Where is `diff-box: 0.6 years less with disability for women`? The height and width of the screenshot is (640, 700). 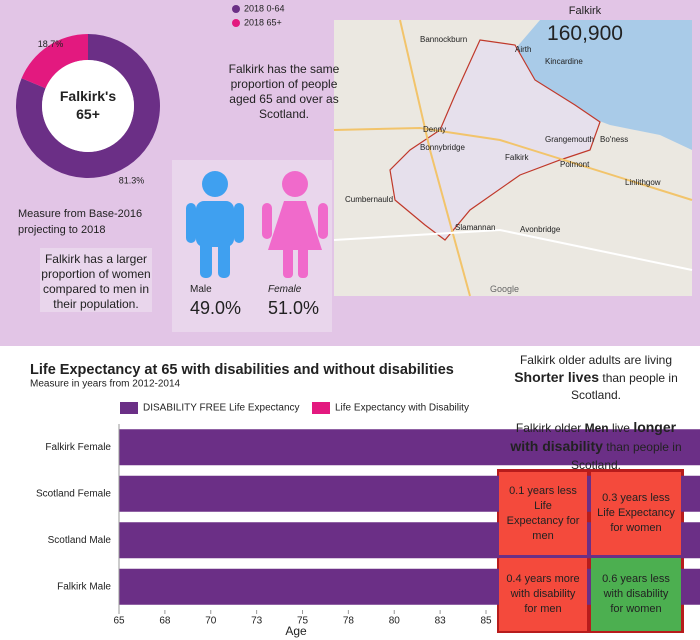
diff-box: 0.6 years less with disability for women is located at coordinates (636, 594).